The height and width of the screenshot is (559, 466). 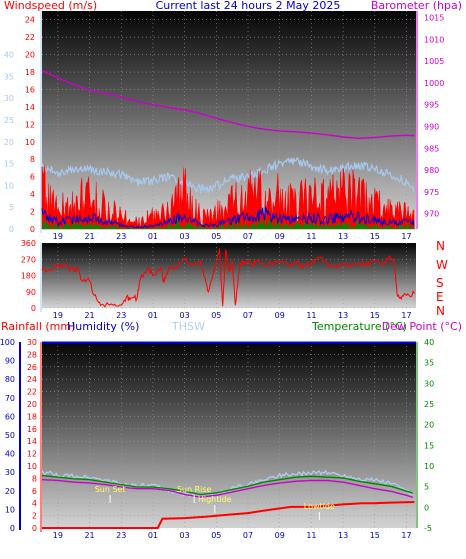 What do you see at coordinates (228, 105) in the screenshot?
I see `barometer-series-line` at bounding box center [228, 105].